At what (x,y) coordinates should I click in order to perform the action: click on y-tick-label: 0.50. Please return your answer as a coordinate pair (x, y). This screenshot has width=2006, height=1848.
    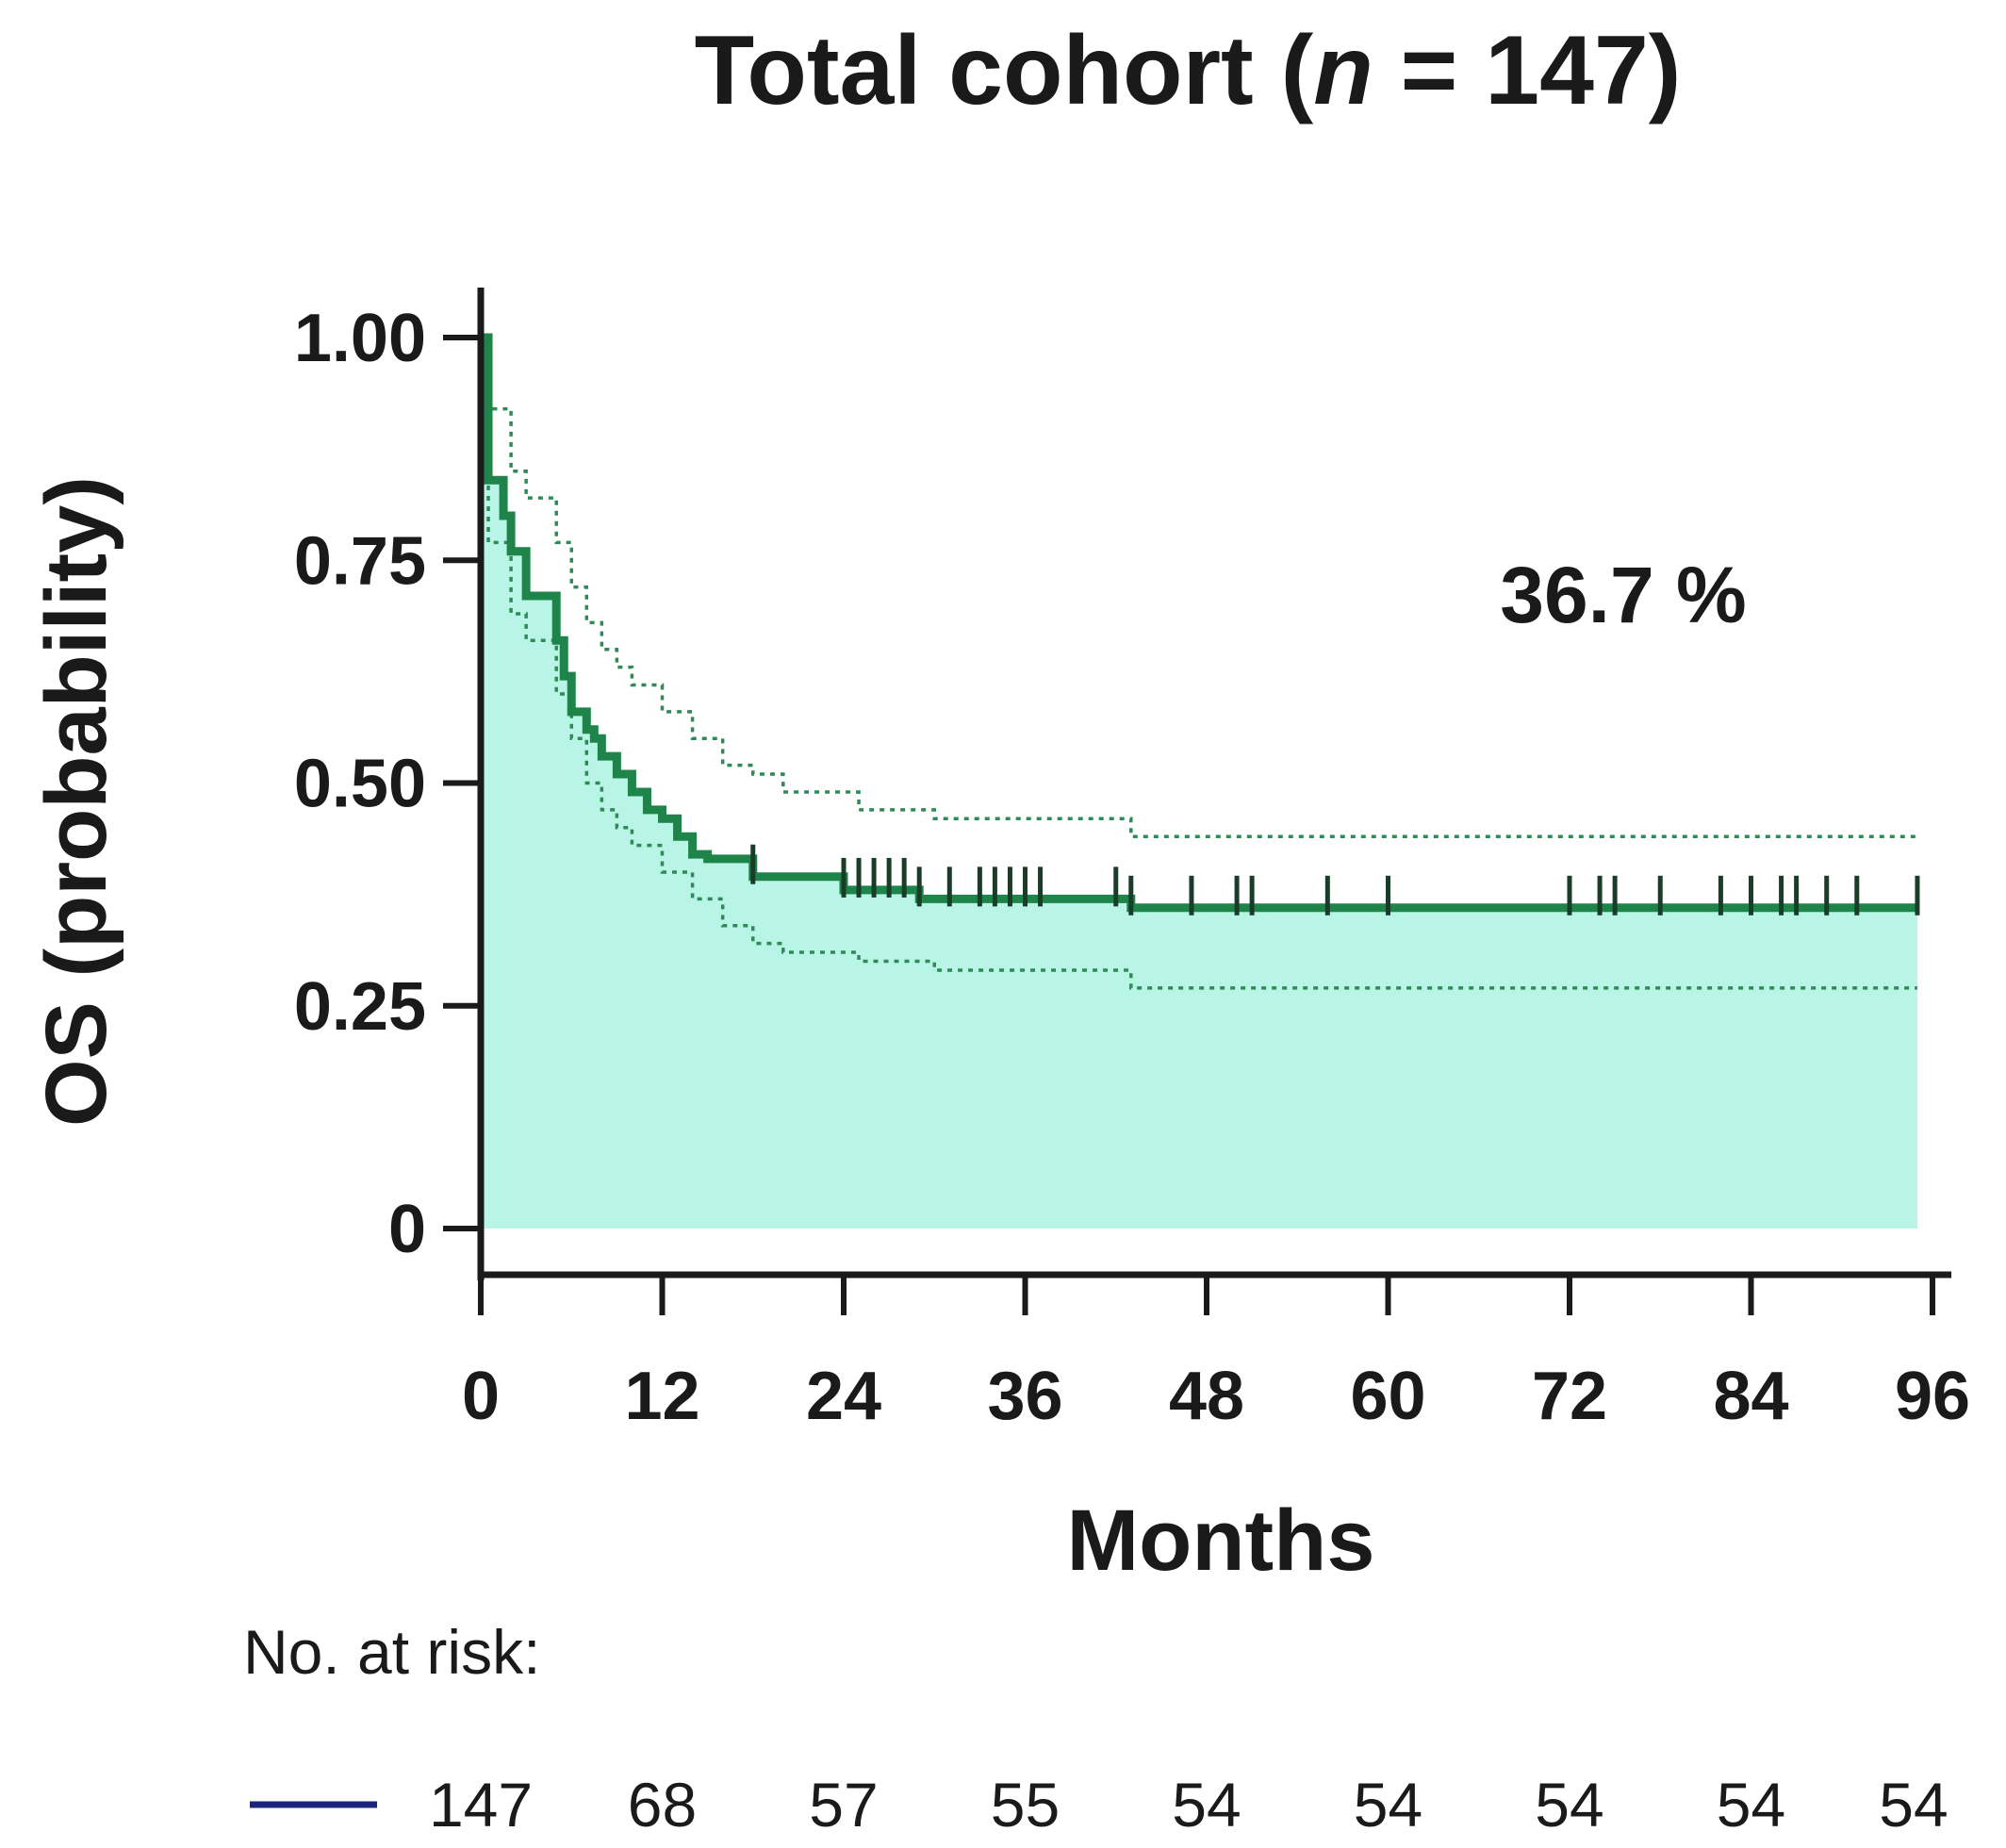
    Looking at the image, I should click on (360, 784).